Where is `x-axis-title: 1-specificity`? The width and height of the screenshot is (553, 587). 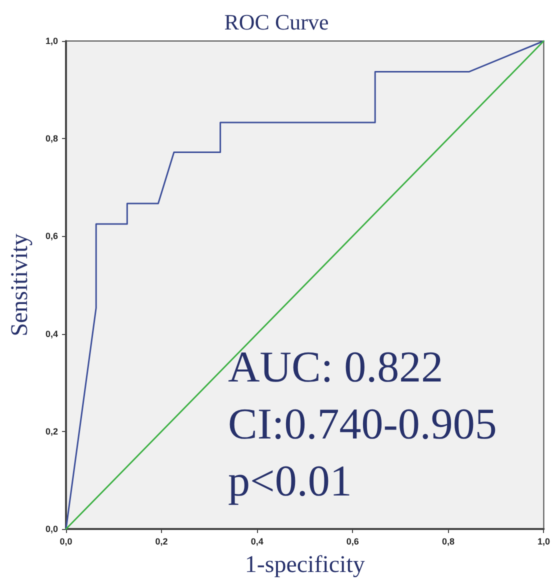 x-axis-title: 1-specificity is located at coordinates (304, 565).